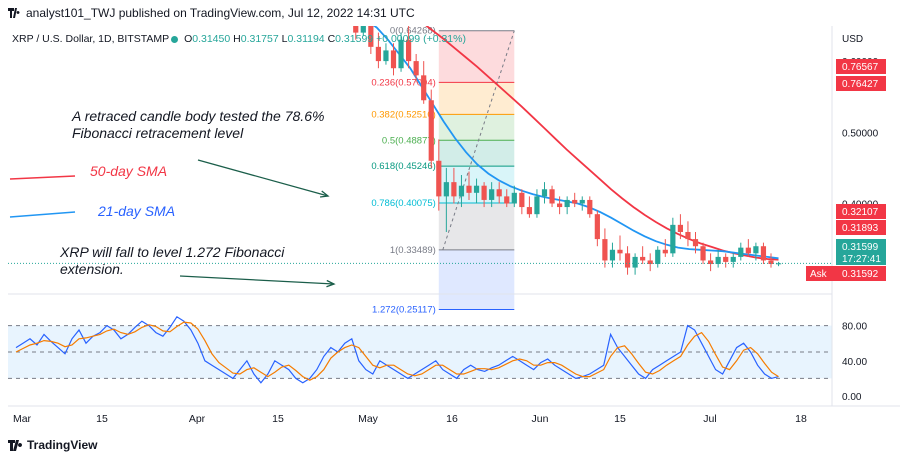 This screenshot has width=900, height=459. What do you see at coordinates (331, 283) in the screenshot?
I see `annotation-arrow-fall-head` at bounding box center [331, 283].